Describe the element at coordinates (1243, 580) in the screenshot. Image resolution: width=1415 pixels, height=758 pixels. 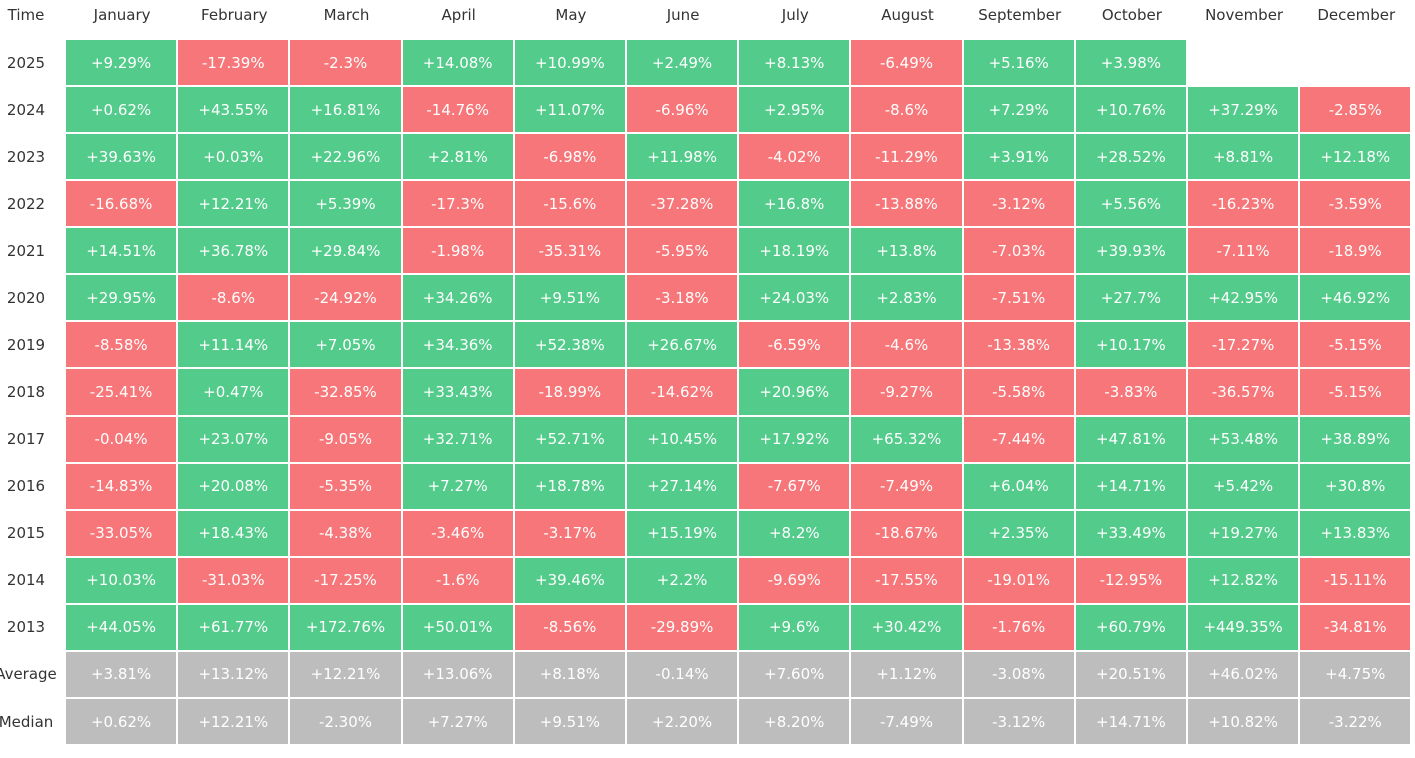
I see `return-cell: +12.82%` at that location.